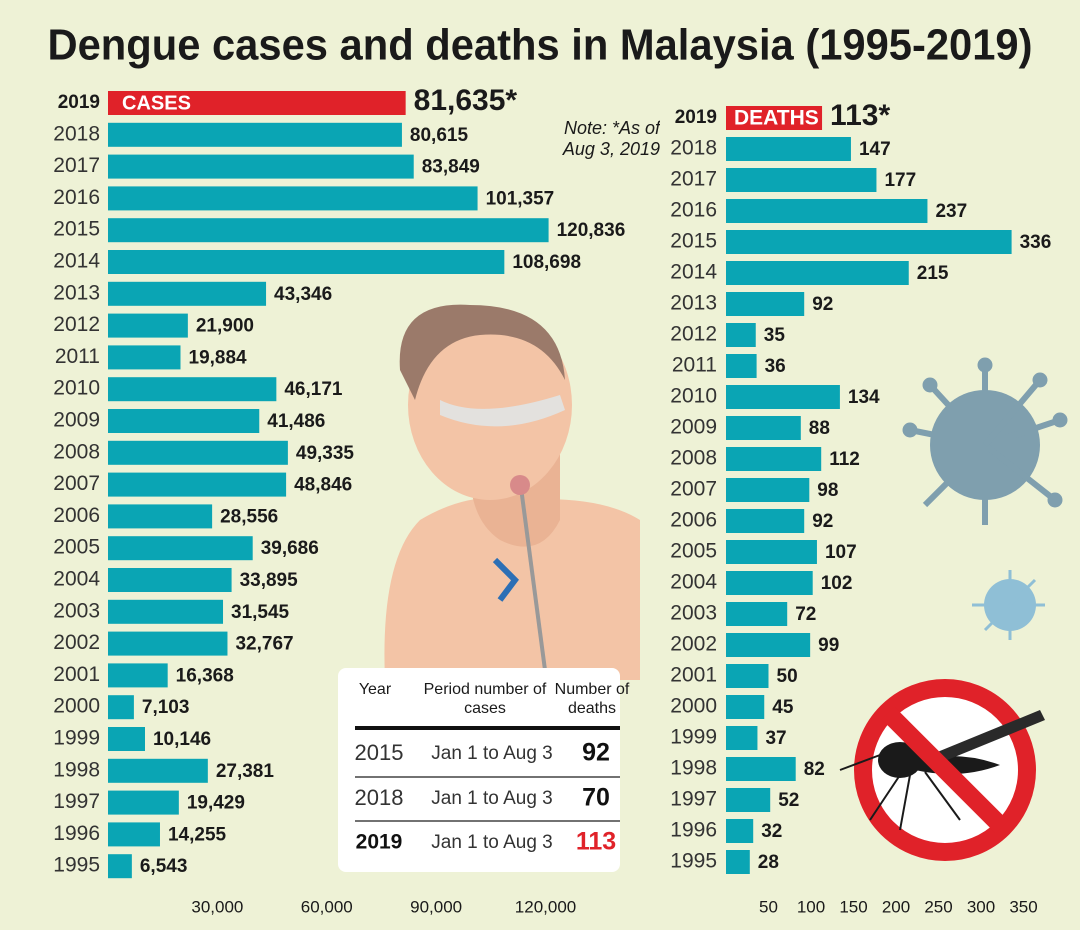 This screenshot has height=930, width=1080. I want to click on value-label: 28,556, so click(249, 516).